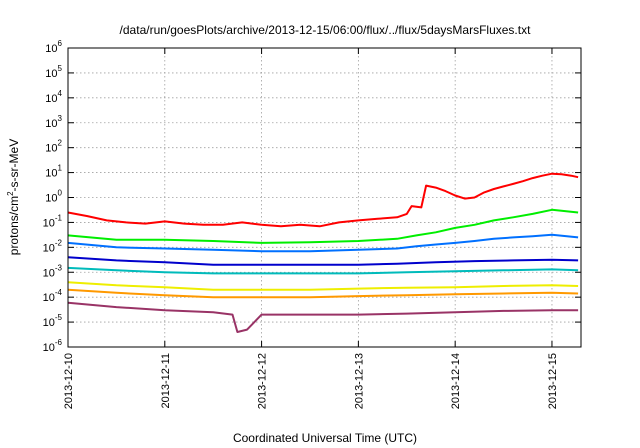 This screenshot has height=448, width=640. I want to click on y-tick-label-sup: 3, so click(60, 118).